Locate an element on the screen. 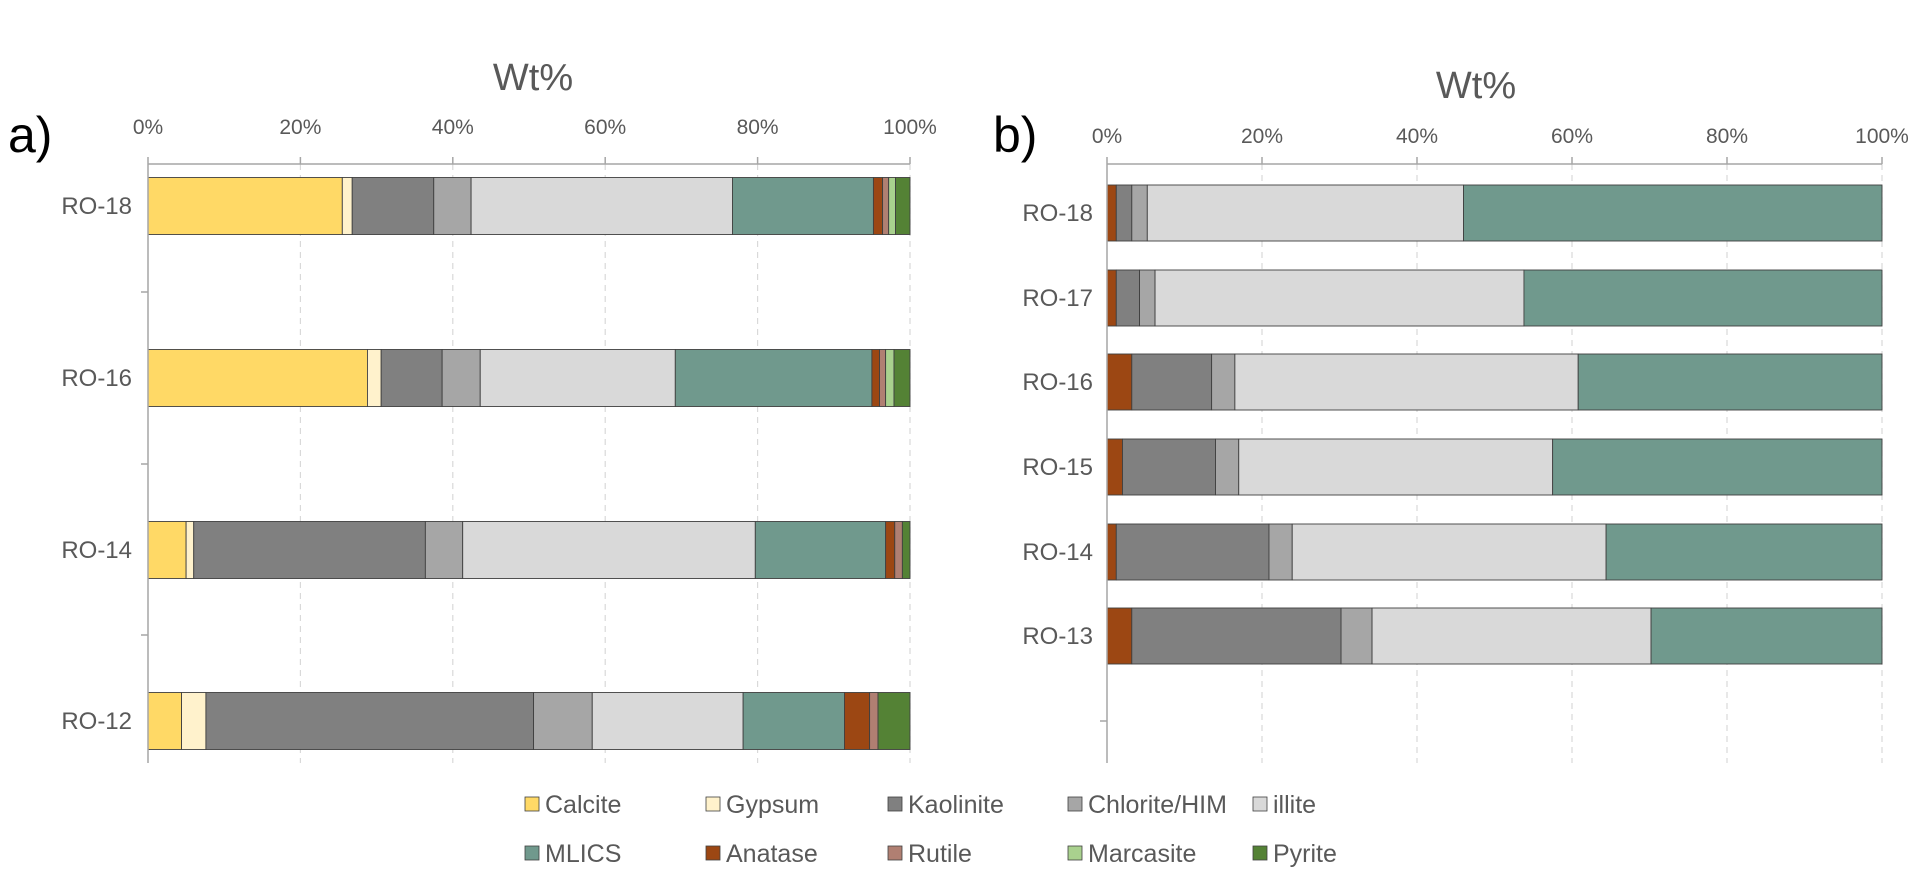 Image resolution: width=1908 pixels, height=879 pixels. category-label: RO-12 is located at coordinates (96, 721).